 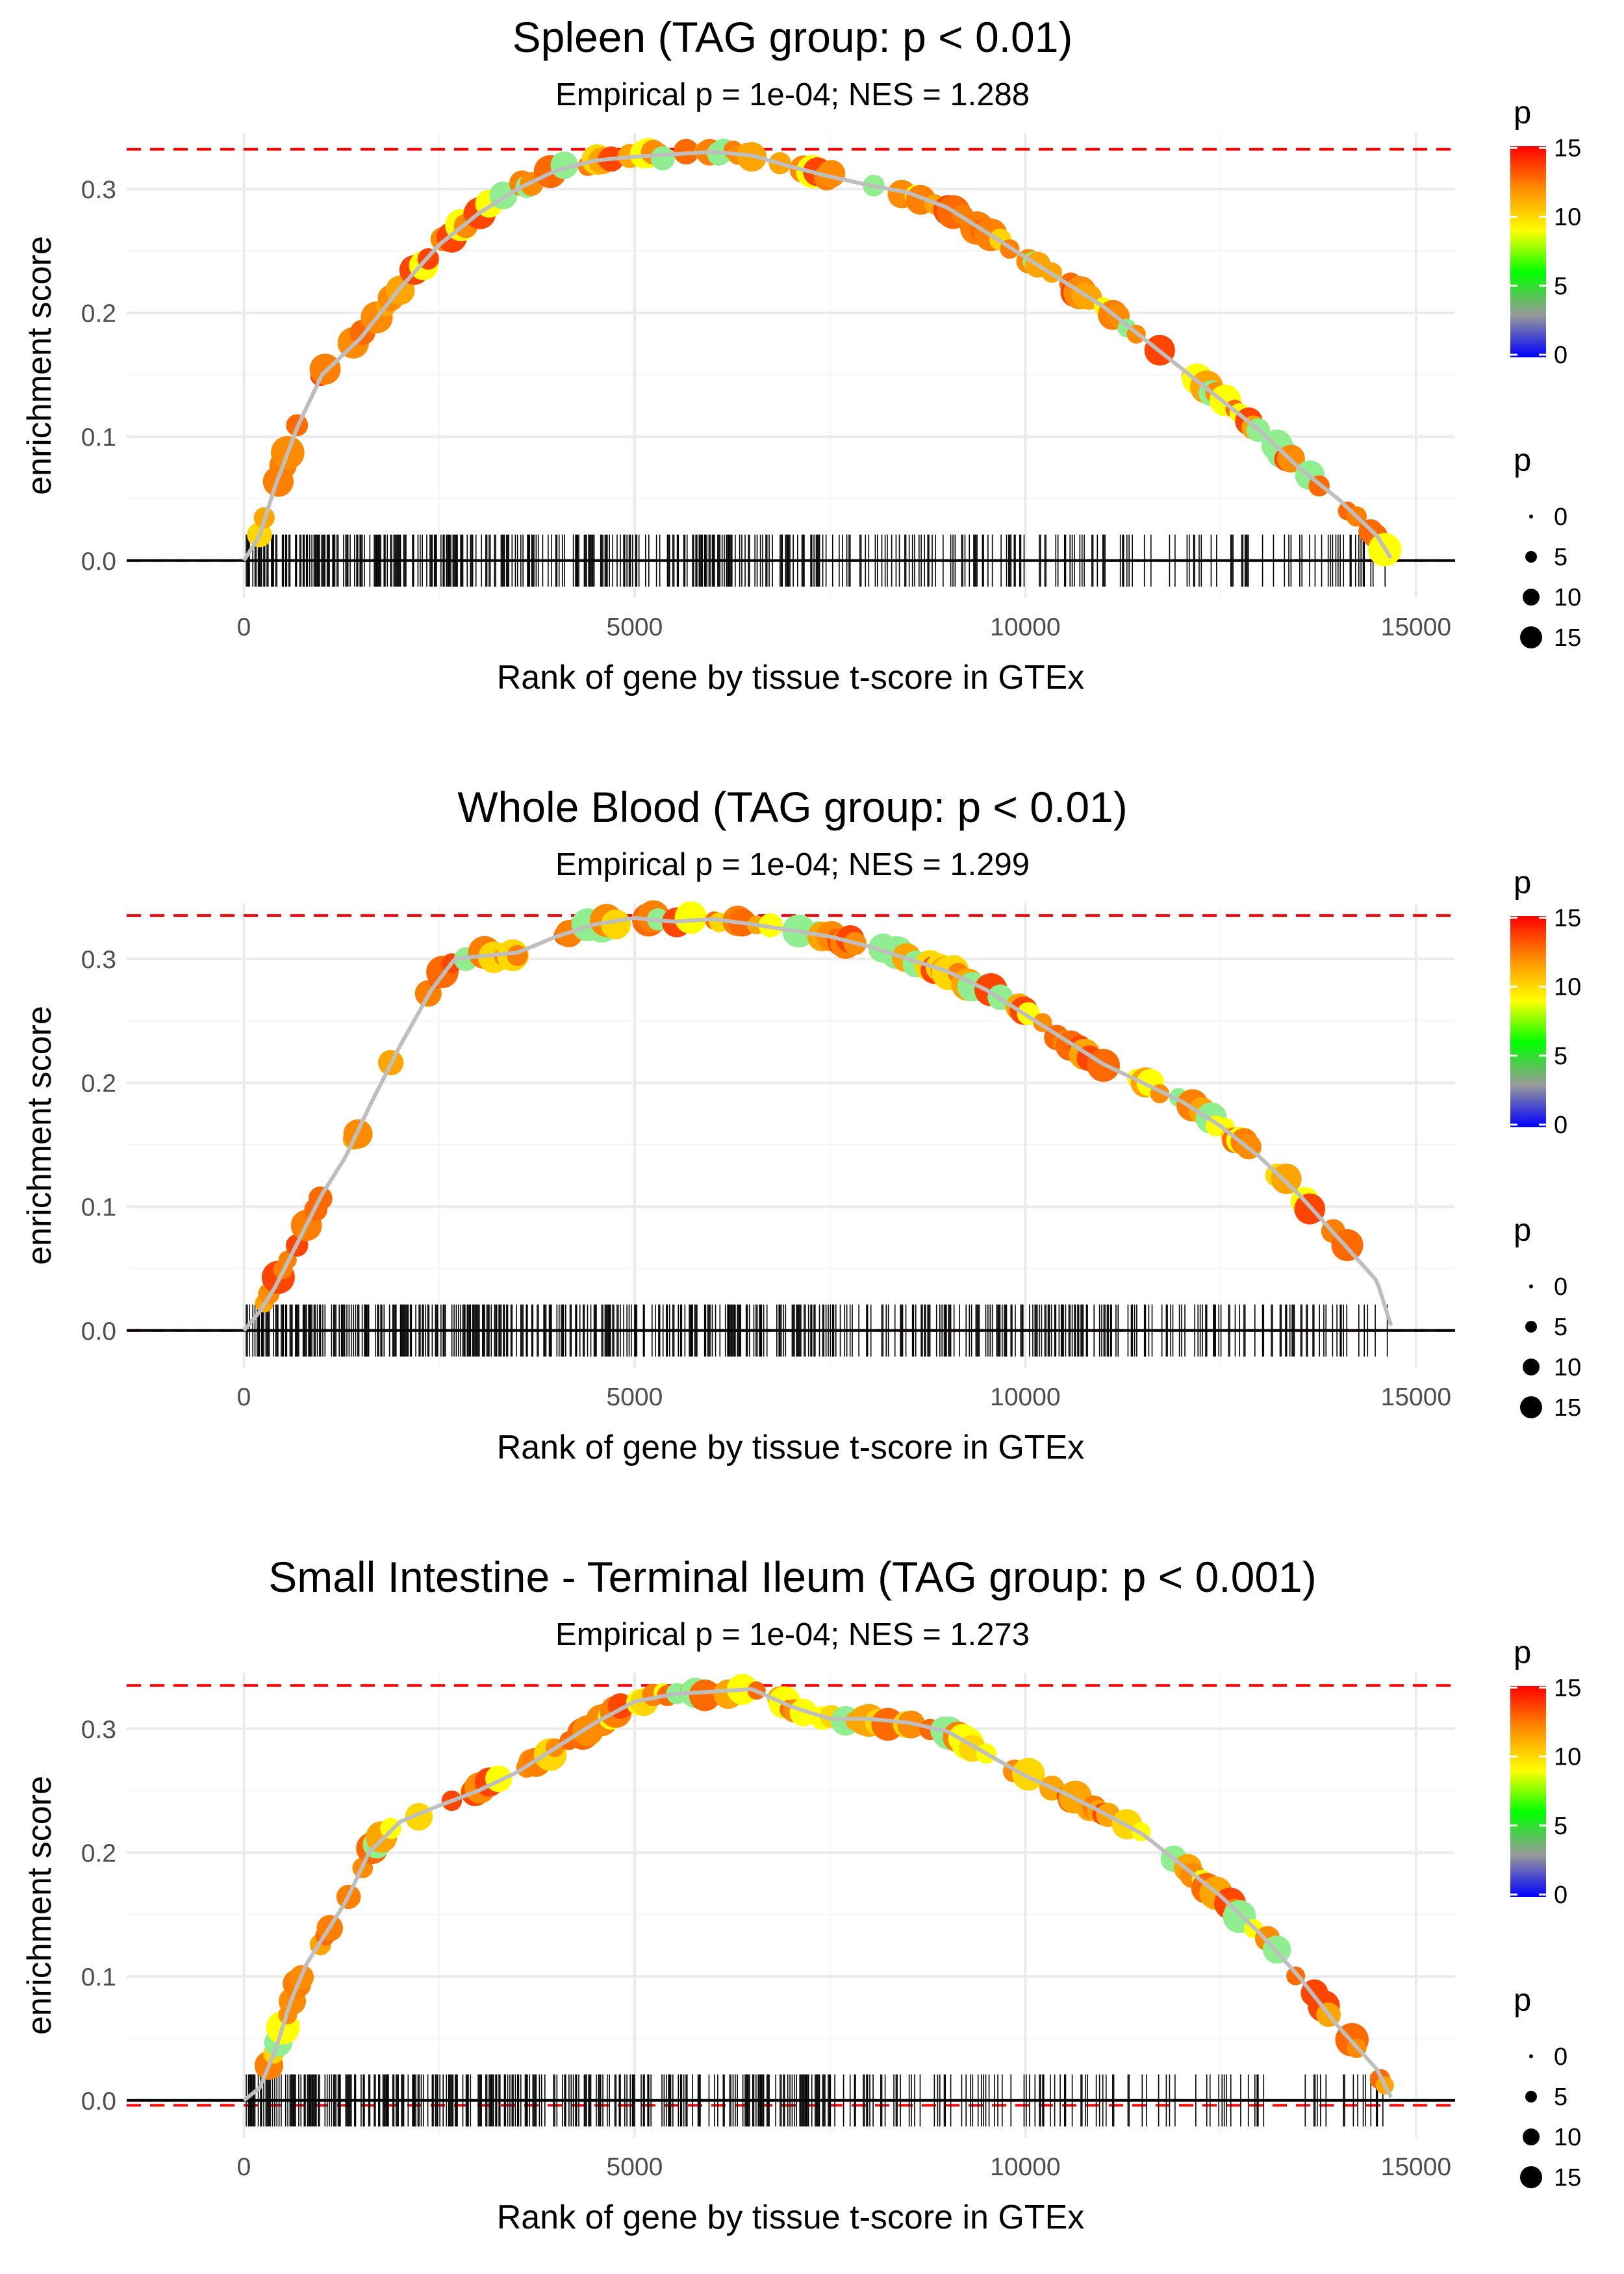 What do you see at coordinates (792, 1634) in the screenshot?
I see `panel-subtitle: Empirical p = 1e-04; NES = 1.273` at bounding box center [792, 1634].